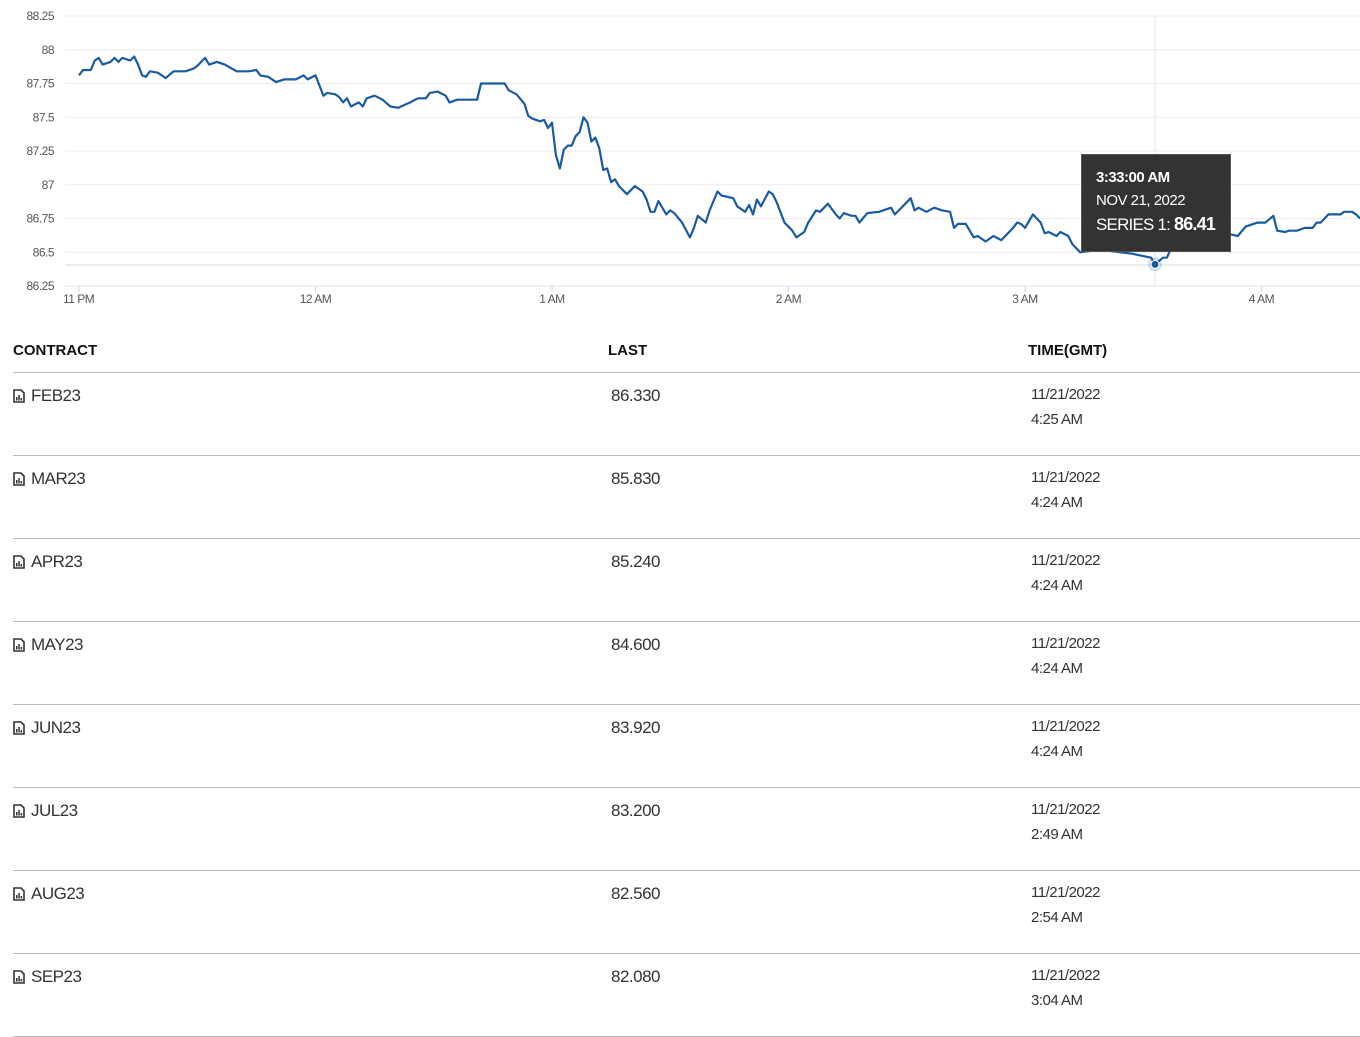  I want to click on tooltip-date: NOV 21, 2022, so click(1141, 200).